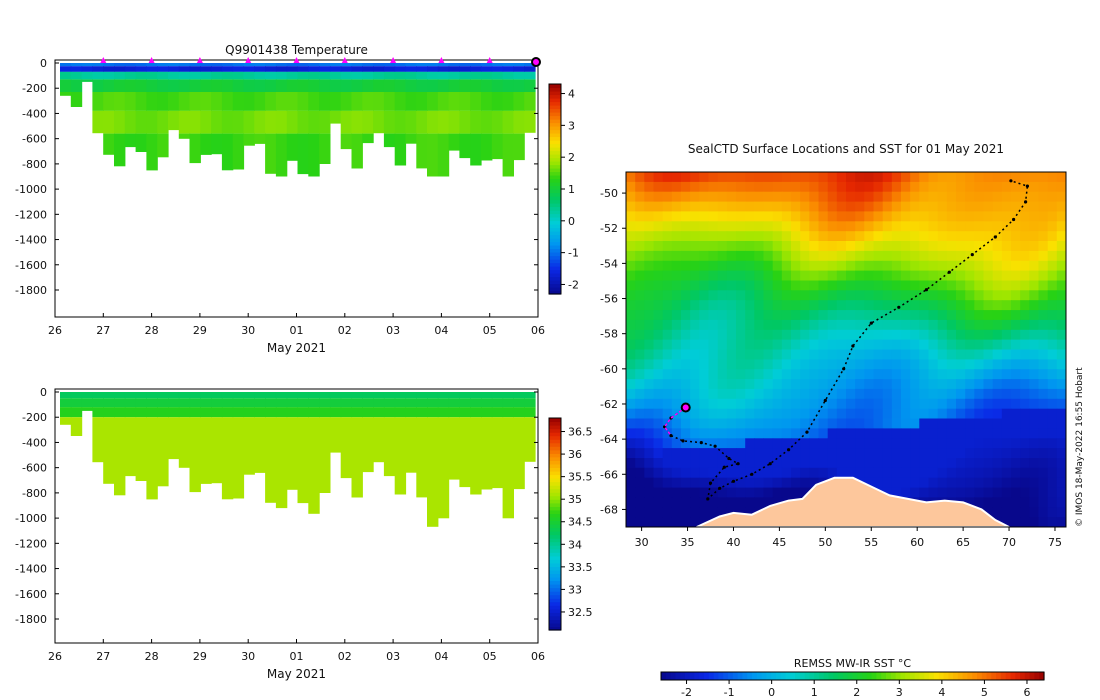 The width and height of the screenshot is (1100, 700). Describe the element at coordinates (34, 417) in the screenshot. I see `y-tick-label: -200` at that location.